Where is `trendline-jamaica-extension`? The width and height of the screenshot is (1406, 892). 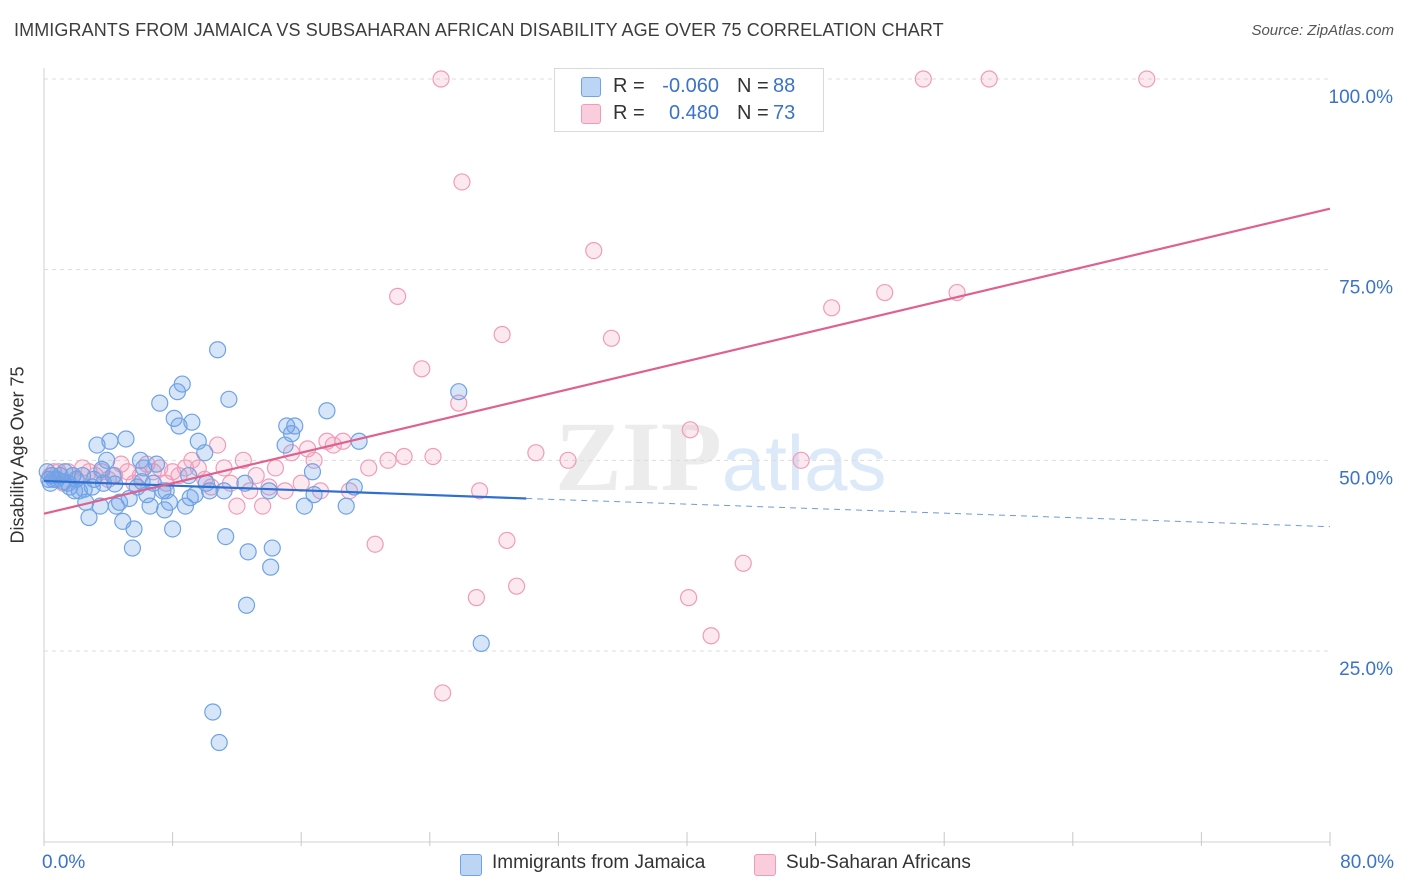 trendline-jamaica-extension is located at coordinates (928, 512).